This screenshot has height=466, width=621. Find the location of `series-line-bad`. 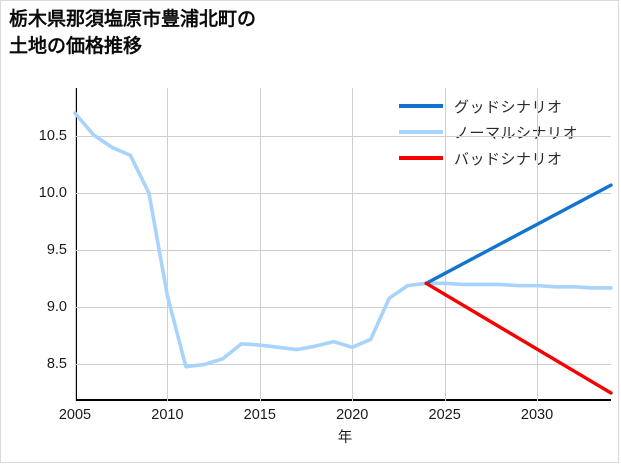

series-line-bad is located at coordinates (518, 338).